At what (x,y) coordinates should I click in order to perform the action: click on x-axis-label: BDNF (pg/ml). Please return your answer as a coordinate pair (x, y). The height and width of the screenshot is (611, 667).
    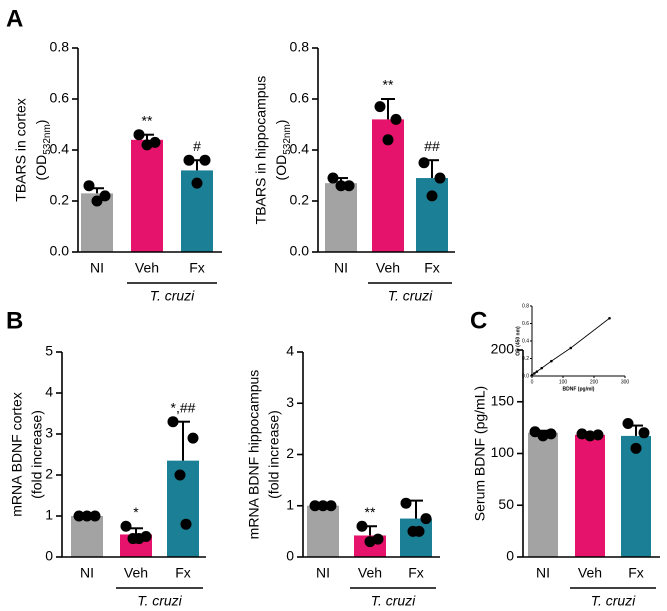
    Looking at the image, I should click on (579, 389).